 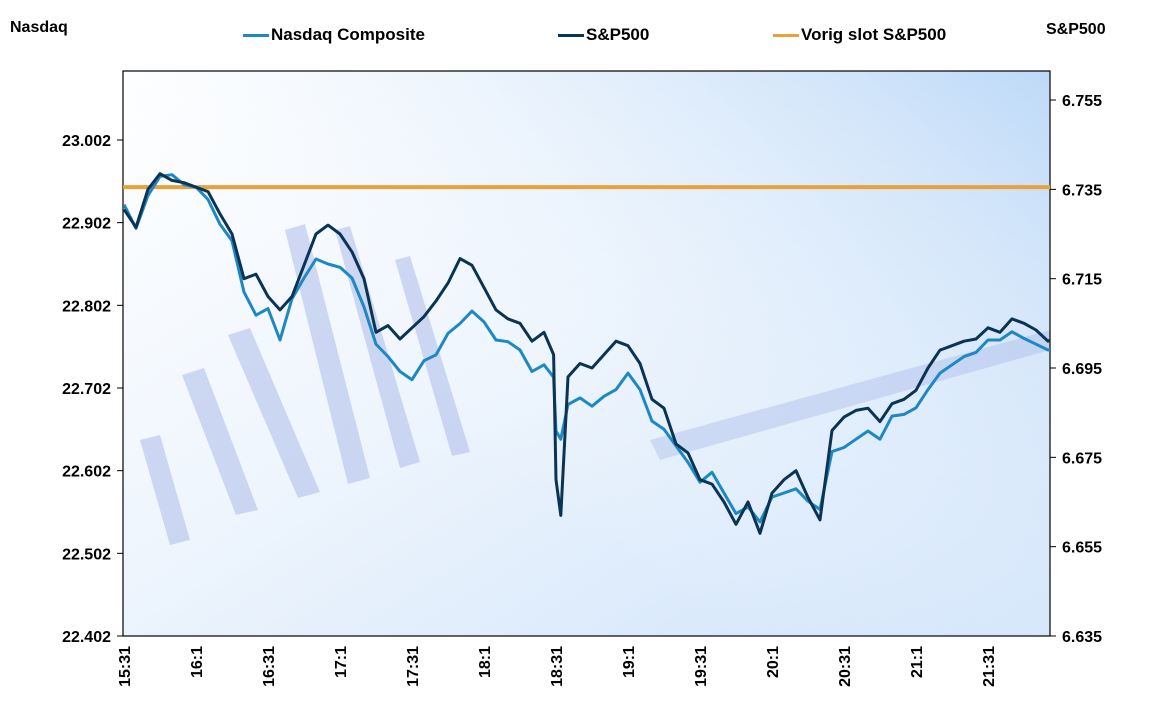 What do you see at coordinates (773, 662) in the screenshot?
I see `x-tick-label: 20:1` at bounding box center [773, 662].